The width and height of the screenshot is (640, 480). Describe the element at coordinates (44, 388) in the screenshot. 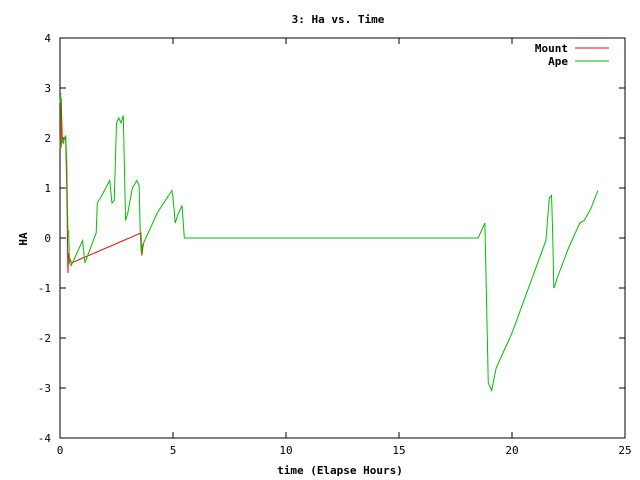

I see `y-tick-label: -3` at that location.